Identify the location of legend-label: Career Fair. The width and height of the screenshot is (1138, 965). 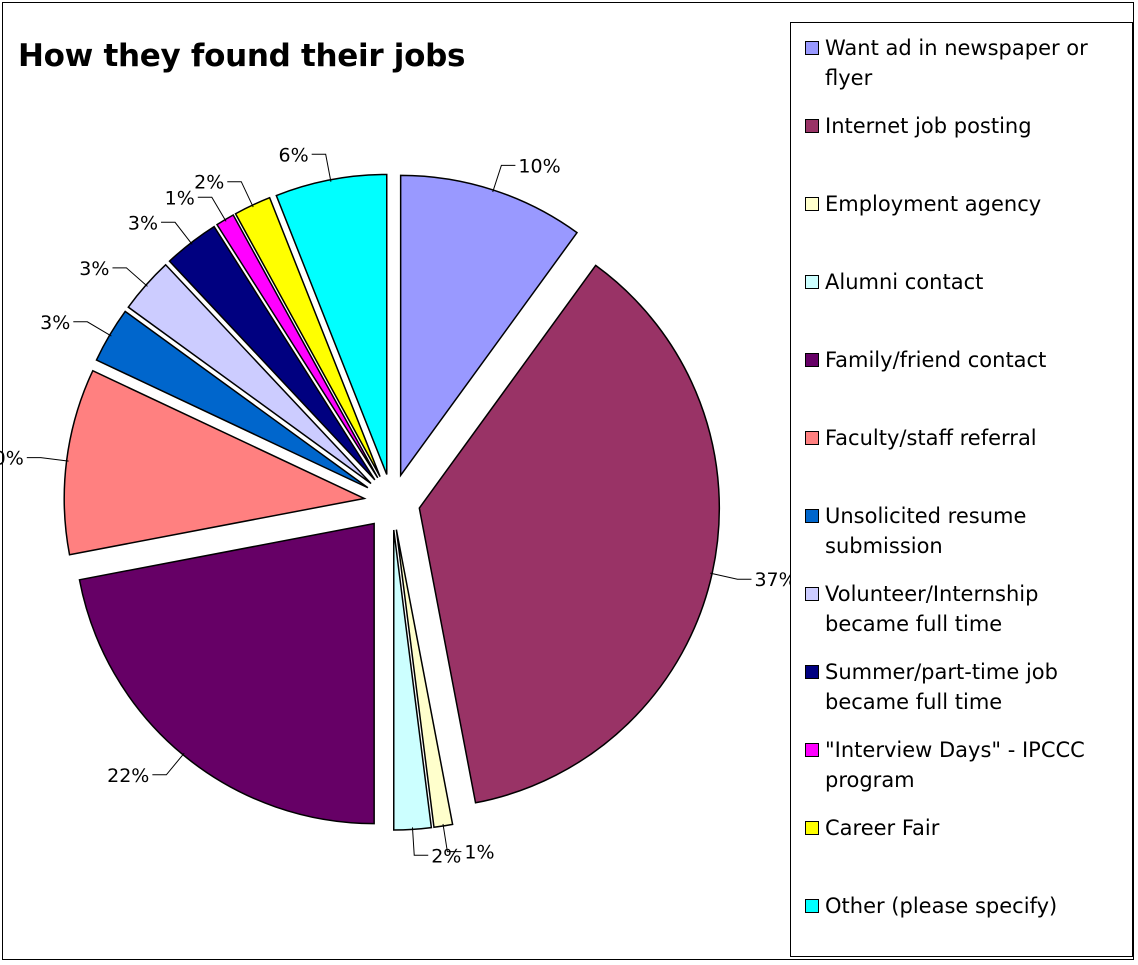
(882, 828).